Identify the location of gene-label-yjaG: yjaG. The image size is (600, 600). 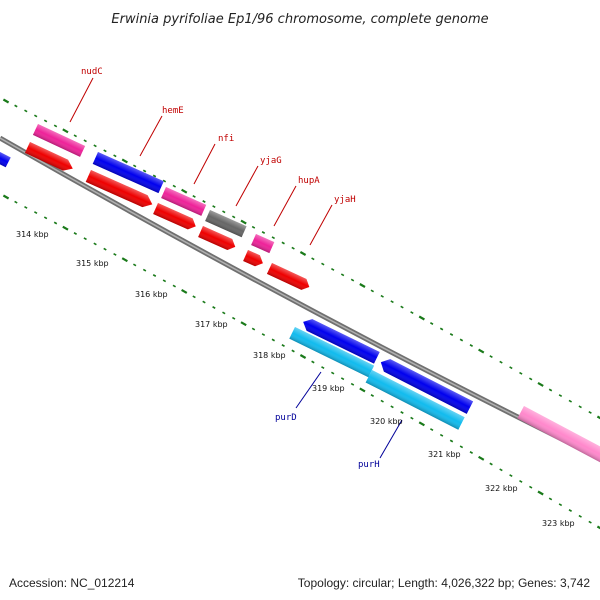
(271, 161).